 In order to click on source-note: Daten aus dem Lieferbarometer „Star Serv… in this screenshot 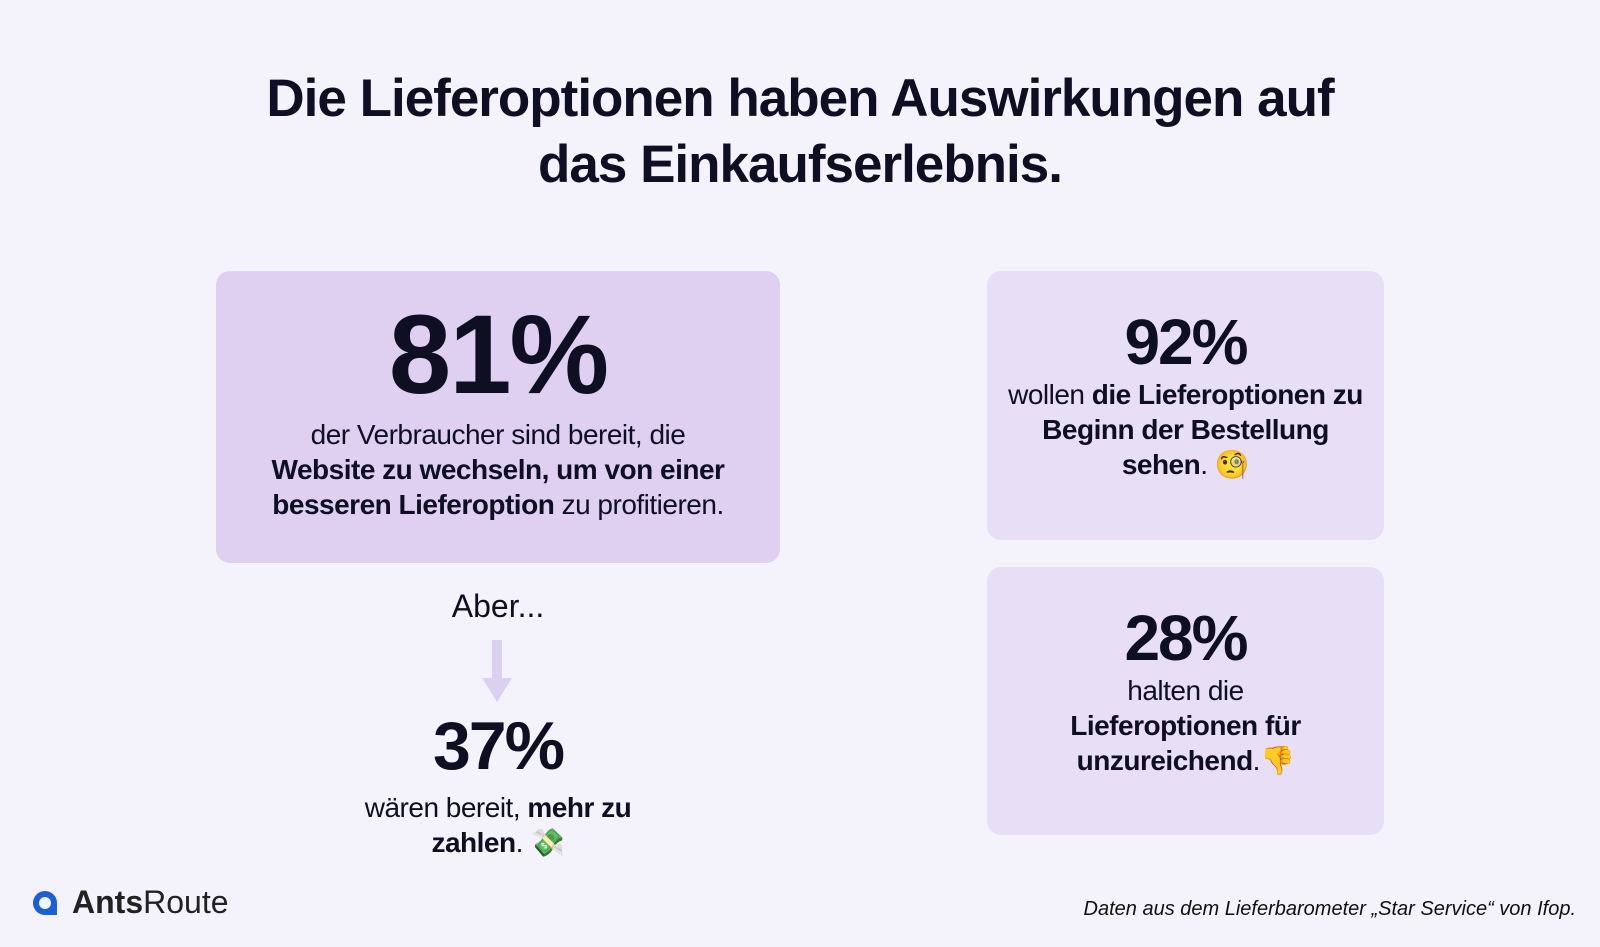, I will do `click(1329, 909)`.